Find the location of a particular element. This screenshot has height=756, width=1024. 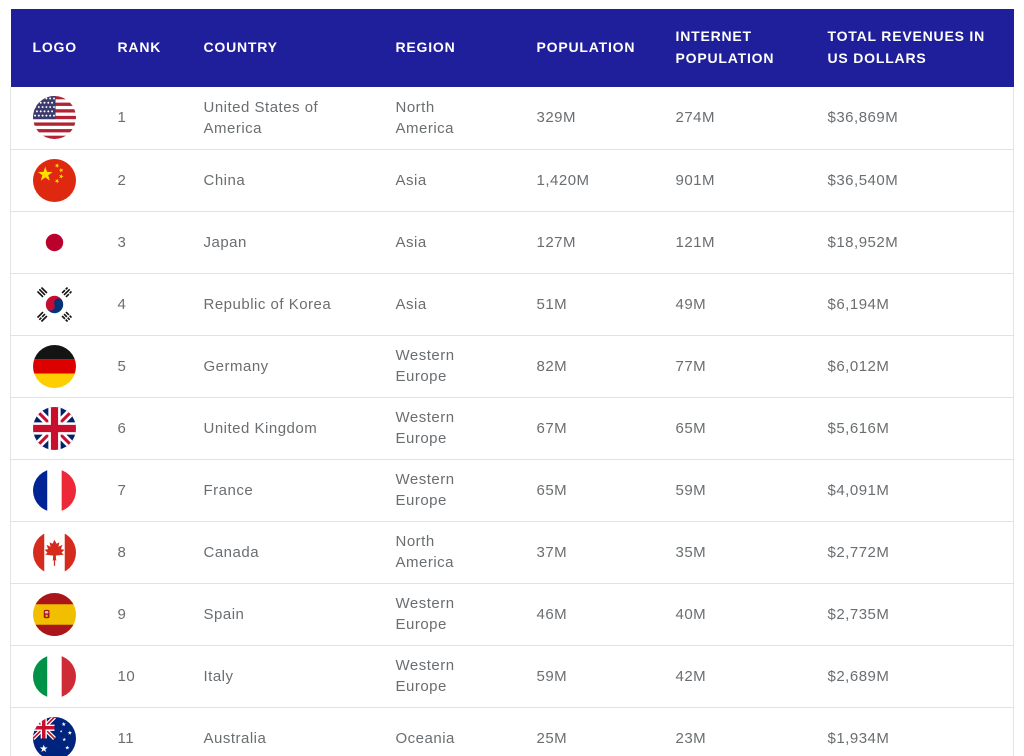

australia-flag-icon is located at coordinates (54, 736).